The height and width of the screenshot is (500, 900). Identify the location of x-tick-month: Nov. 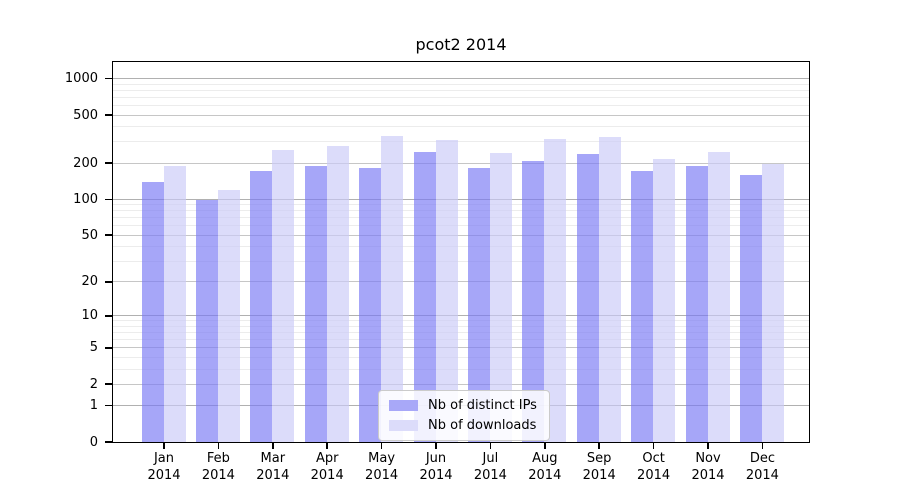
(708, 458).